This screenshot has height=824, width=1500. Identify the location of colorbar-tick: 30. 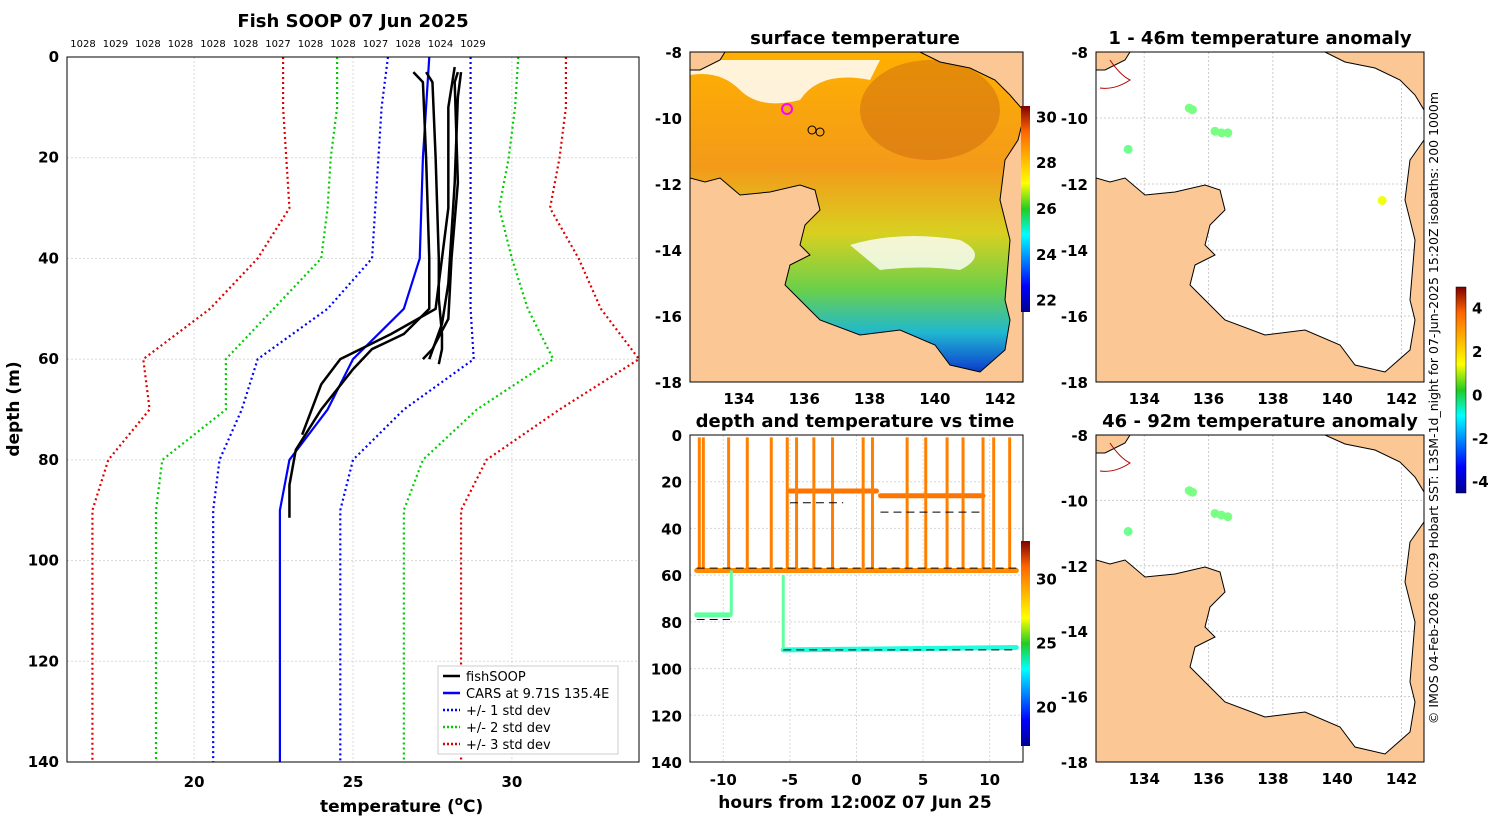
(1046, 117).